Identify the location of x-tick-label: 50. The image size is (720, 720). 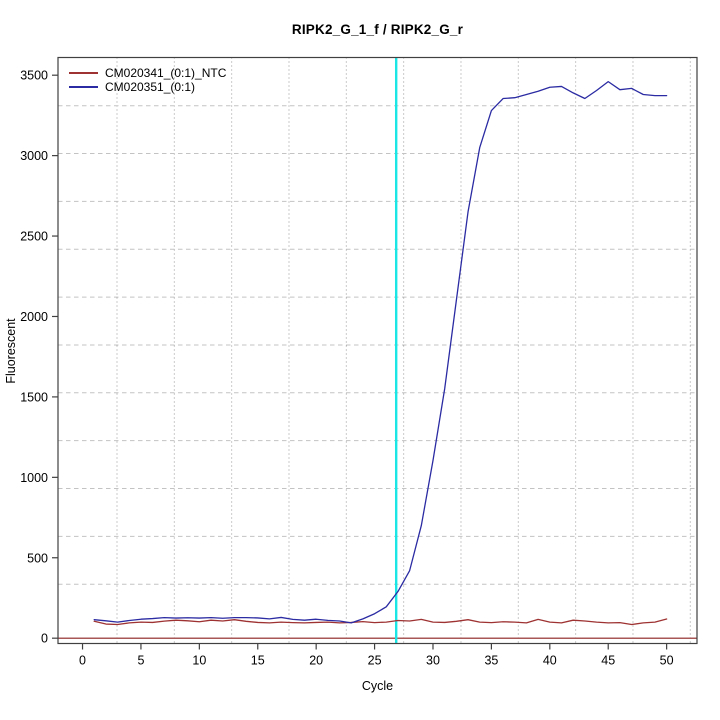
(667, 661).